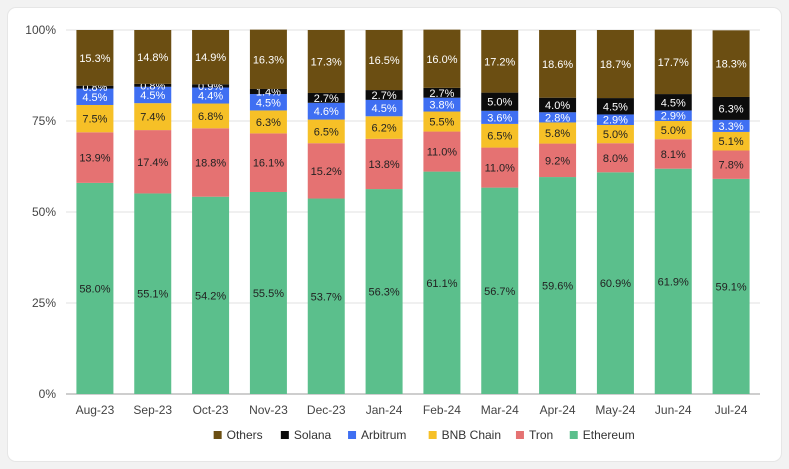 The height and width of the screenshot is (469, 789). Describe the element at coordinates (326, 172) in the screenshot. I see `data-label: 15.2%` at that location.